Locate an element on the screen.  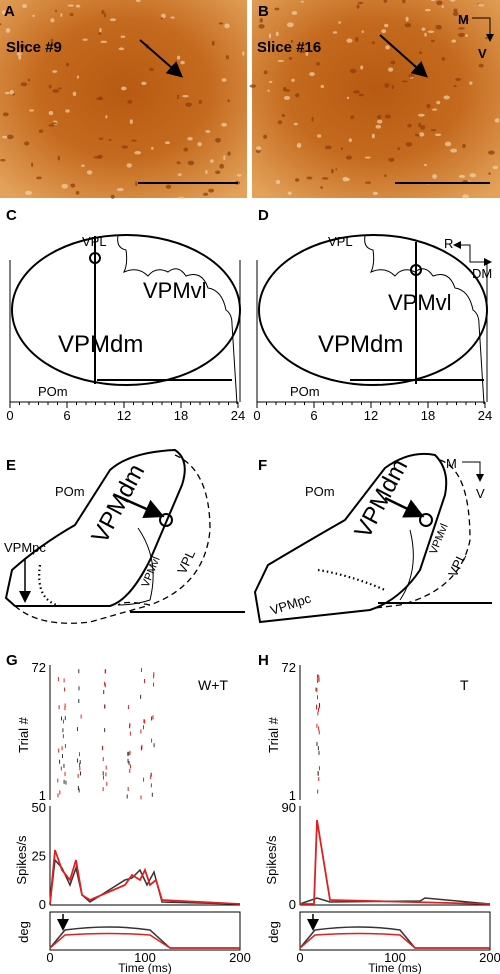
tick-label: 200 is located at coordinates (489, 957).